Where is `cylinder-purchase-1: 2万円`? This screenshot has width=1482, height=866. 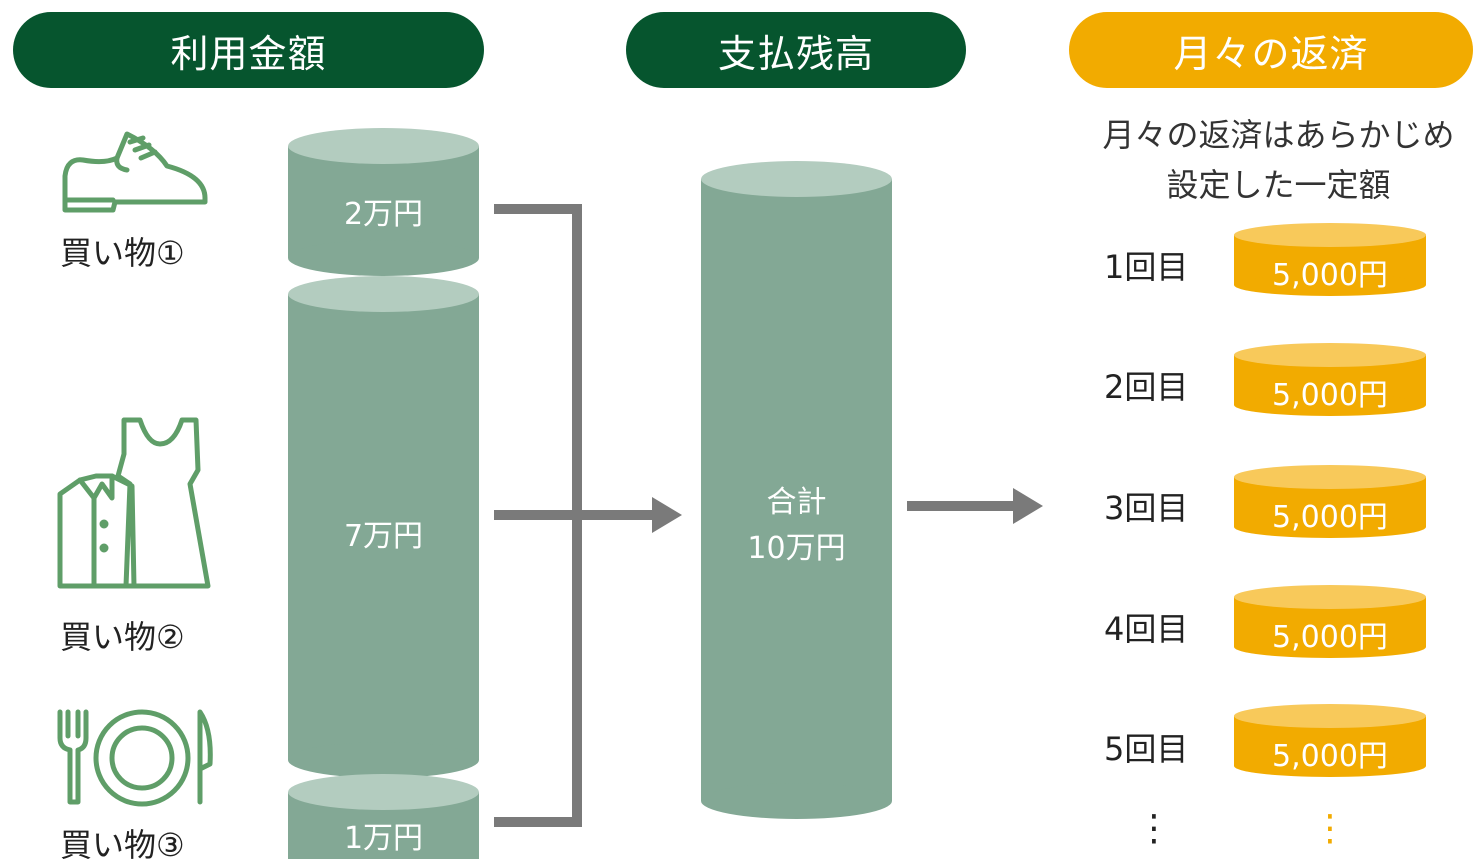
cylinder-purchase-1: 2万円 is located at coordinates (383, 202).